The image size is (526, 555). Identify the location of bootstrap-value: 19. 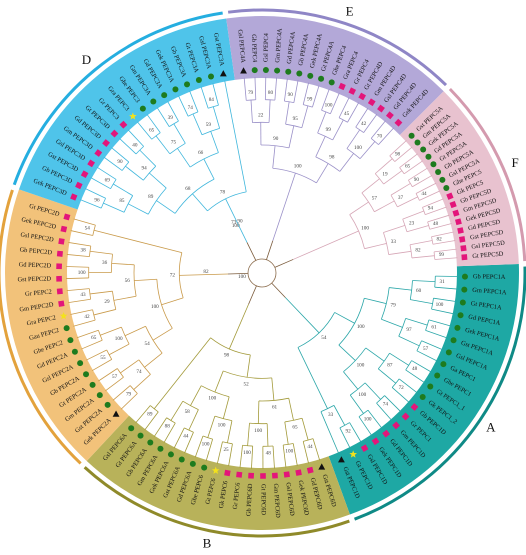
(385, 175).